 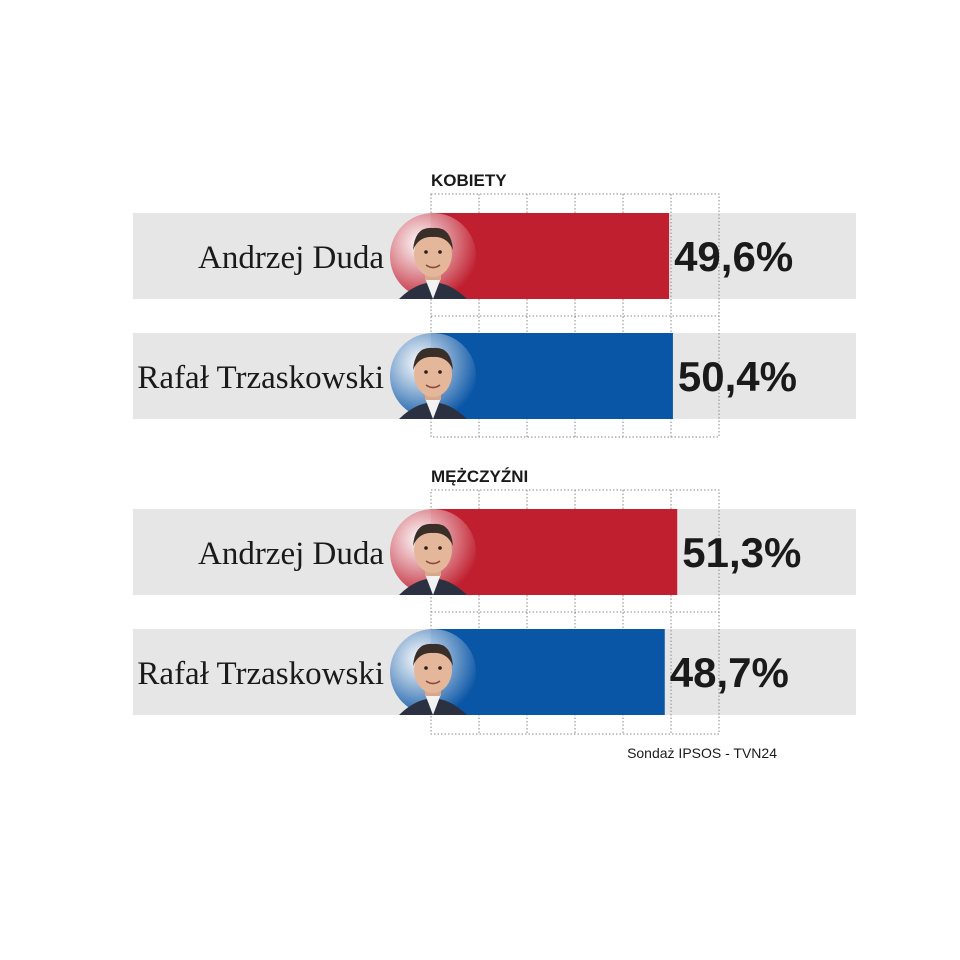 What do you see at coordinates (729, 672) in the screenshot?
I see `value-label: 48,7%` at bounding box center [729, 672].